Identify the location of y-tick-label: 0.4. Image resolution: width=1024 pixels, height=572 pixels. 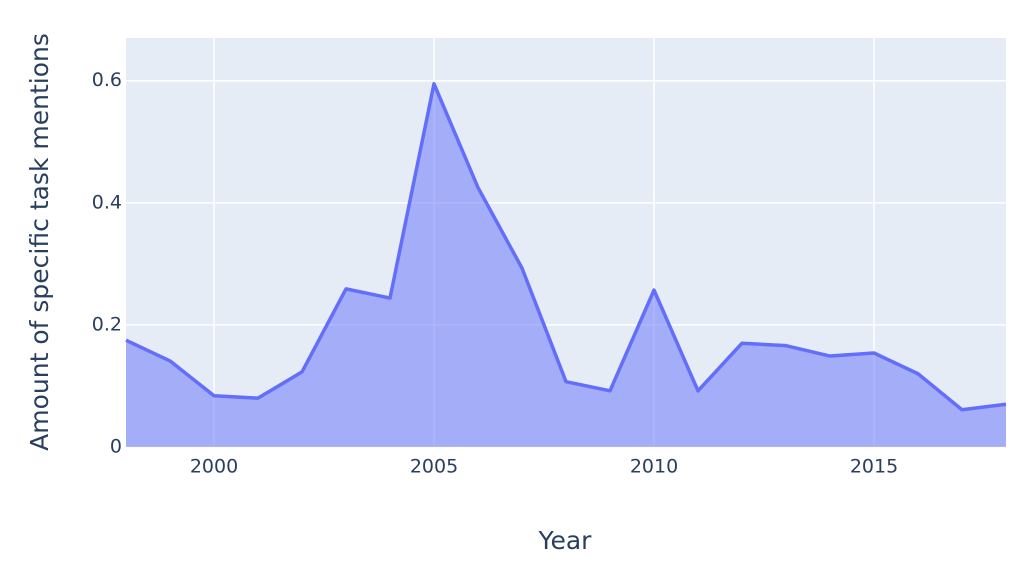
(107, 202).